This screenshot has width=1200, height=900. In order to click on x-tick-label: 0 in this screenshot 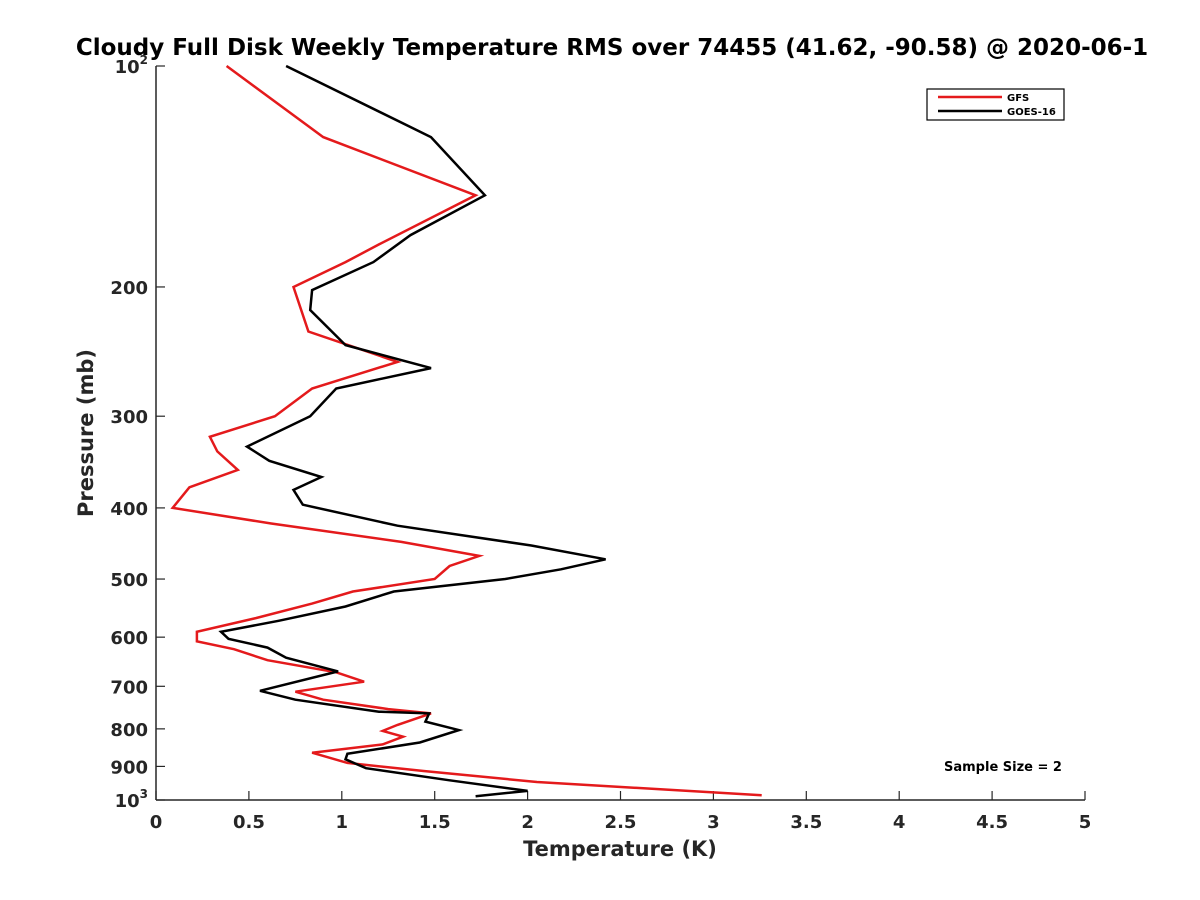, I will do `click(156, 822)`.